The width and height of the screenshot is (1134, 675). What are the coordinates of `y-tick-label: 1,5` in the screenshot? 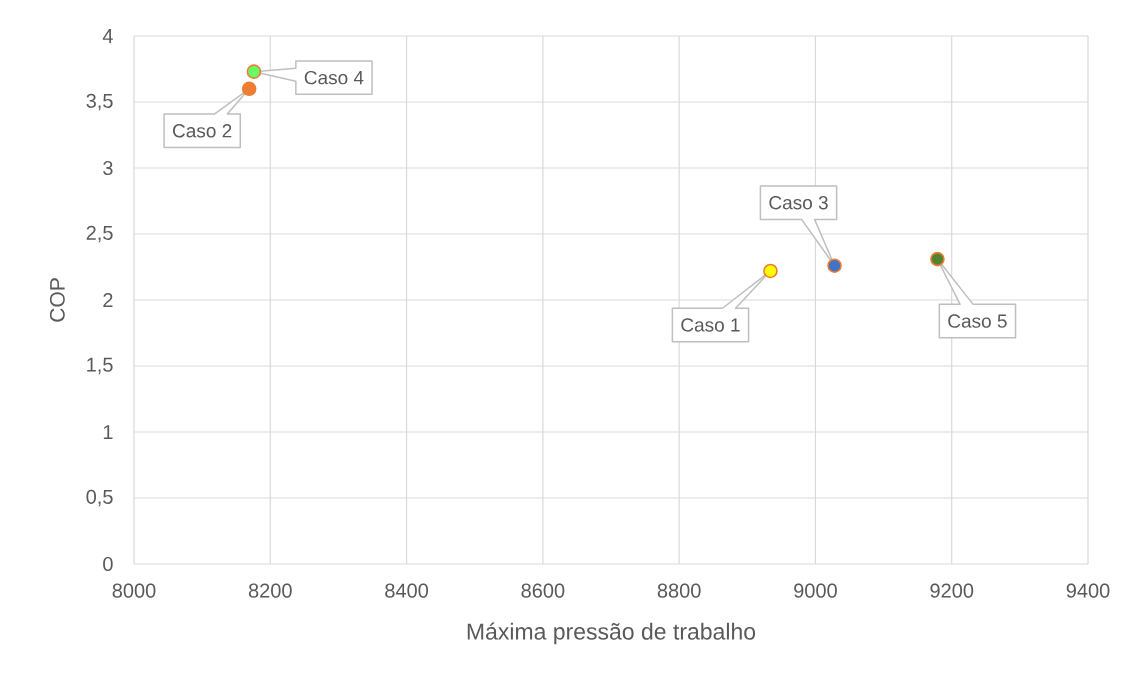 It's located at (100, 366).